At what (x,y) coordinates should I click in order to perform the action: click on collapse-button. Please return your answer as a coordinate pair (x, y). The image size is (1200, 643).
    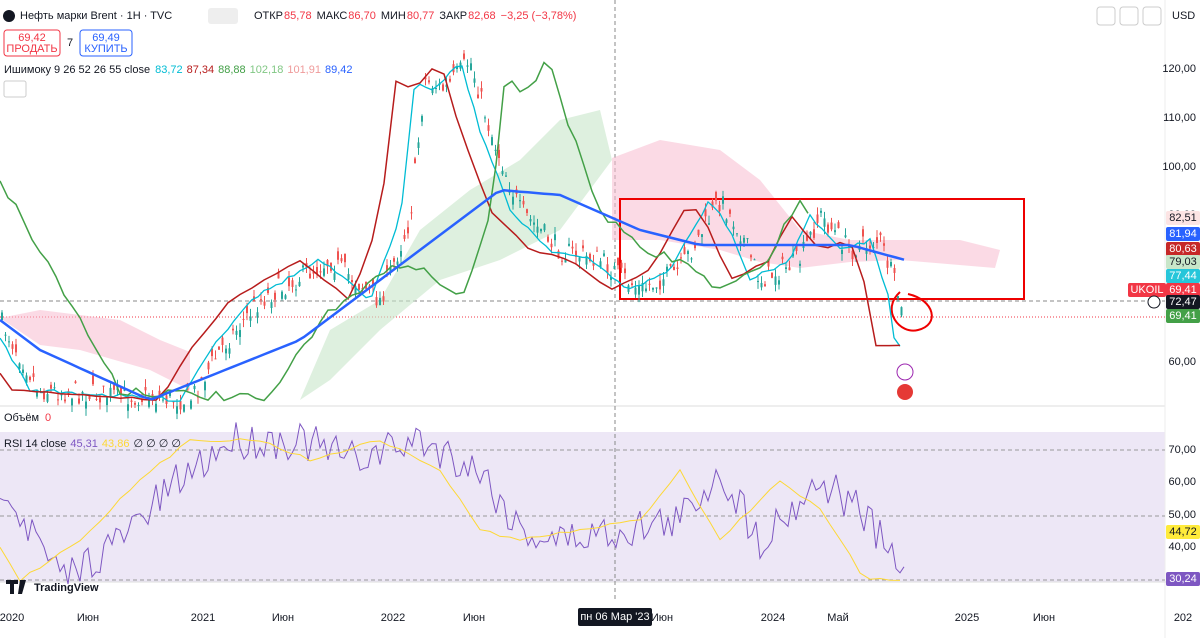
    Looking at the image, I should click on (15, 89).